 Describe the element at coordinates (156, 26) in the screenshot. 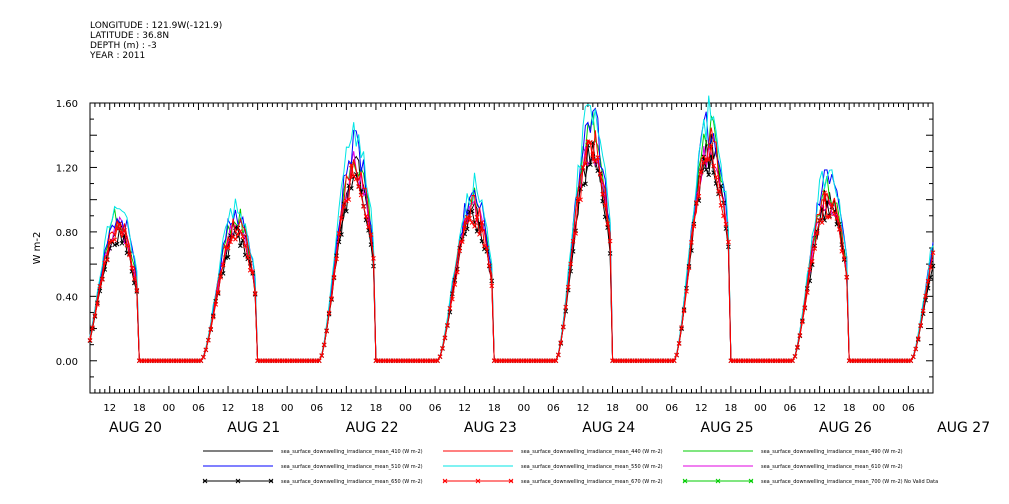

I see `header-longitude: LONGITUDE : 121.9W(-121.9)` at that location.